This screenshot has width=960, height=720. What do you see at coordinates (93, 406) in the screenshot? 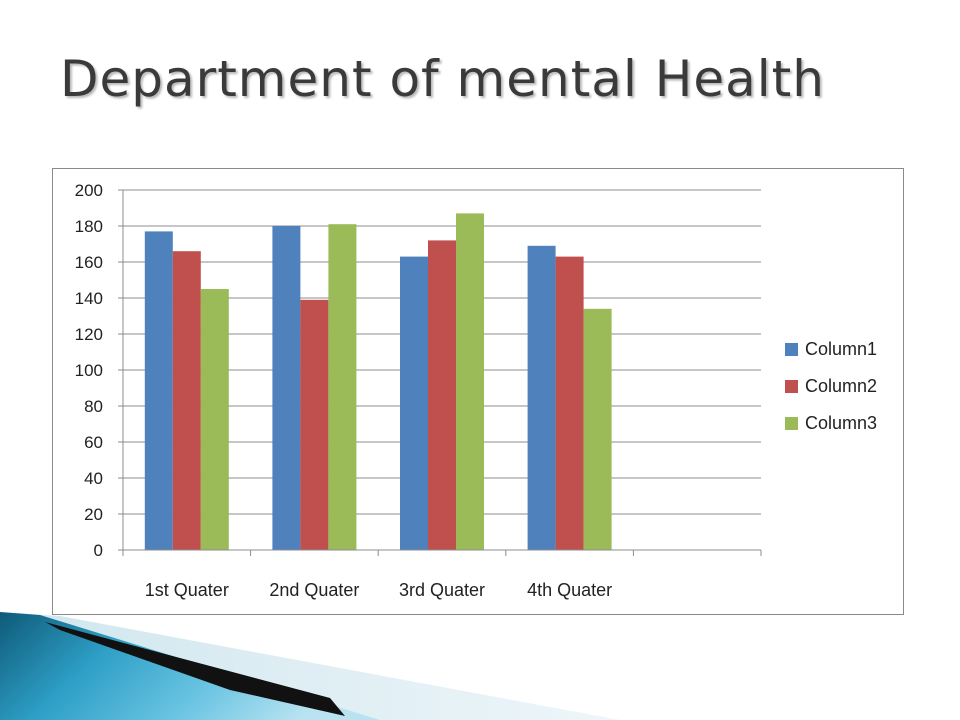
I see `y-tick-label: 80` at bounding box center [93, 406].